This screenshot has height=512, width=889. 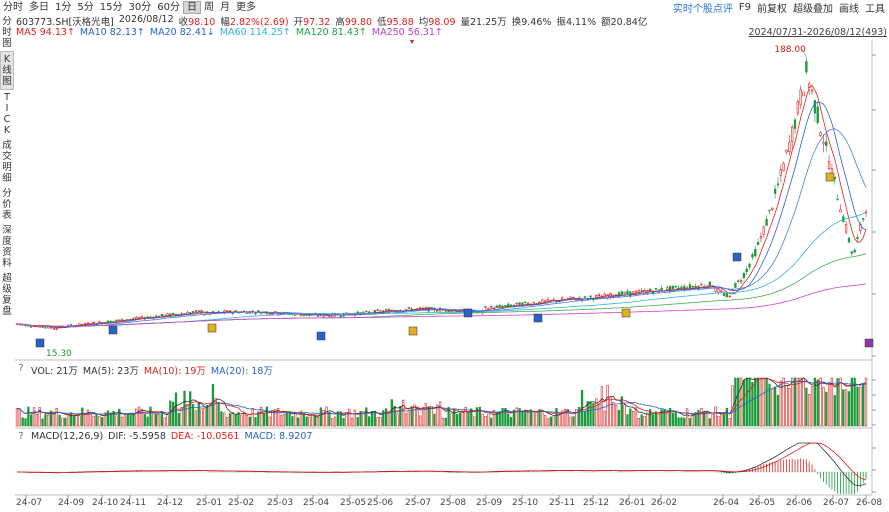 What do you see at coordinates (54, 371) in the screenshot?
I see `vol-value: VOL: 21万` at bounding box center [54, 371].